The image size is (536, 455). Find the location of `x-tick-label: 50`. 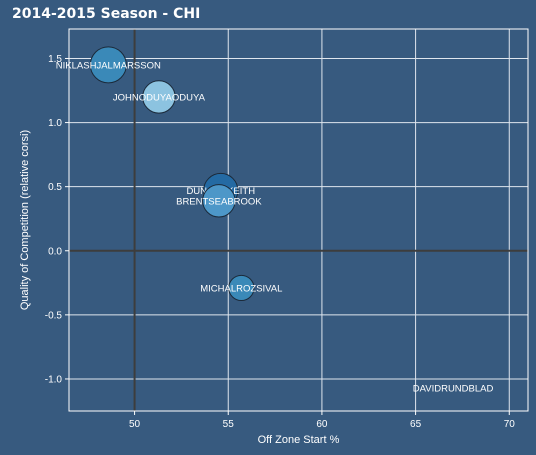

x-tick-label: 50 is located at coordinates (135, 424).